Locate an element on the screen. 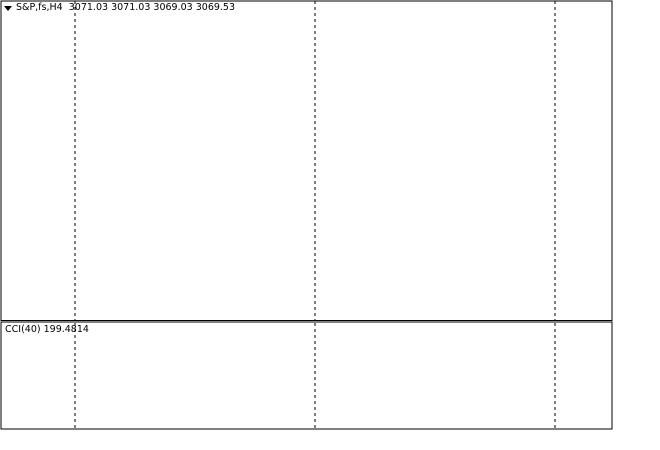 The height and width of the screenshot is (450, 660). ohlc-high: 3071.03 is located at coordinates (131, 7).